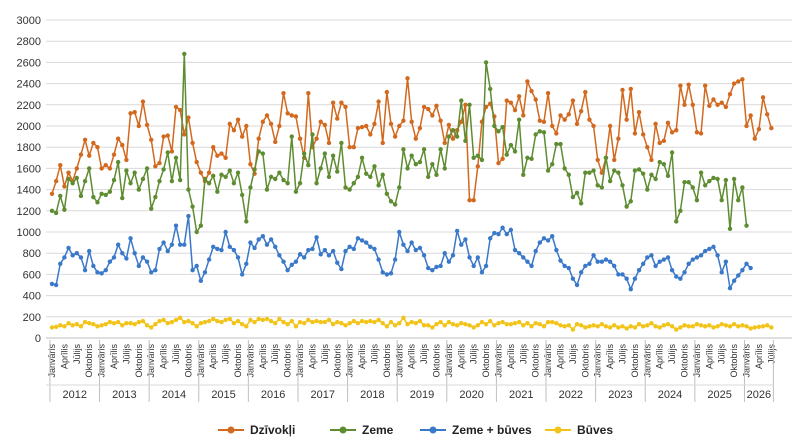  What do you see at coordinates (521, 395) in the screenshot?
I see `x-year-label: 2021` at bounding box center [521, 395].